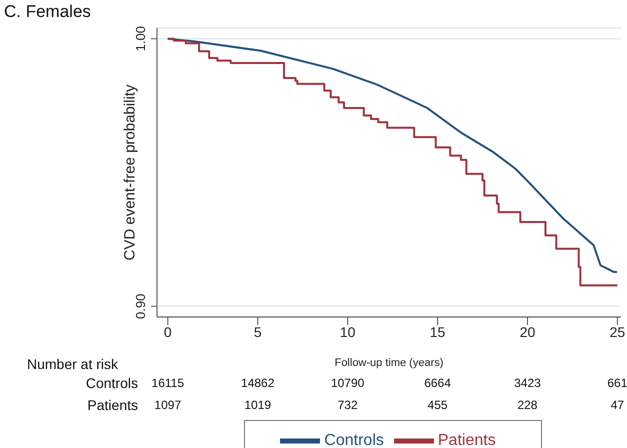 The width and height of the screenshot is (627, 448). Describe the element at coordinates (112, 405) in the screenshot. I see `text: Patients` at that location.